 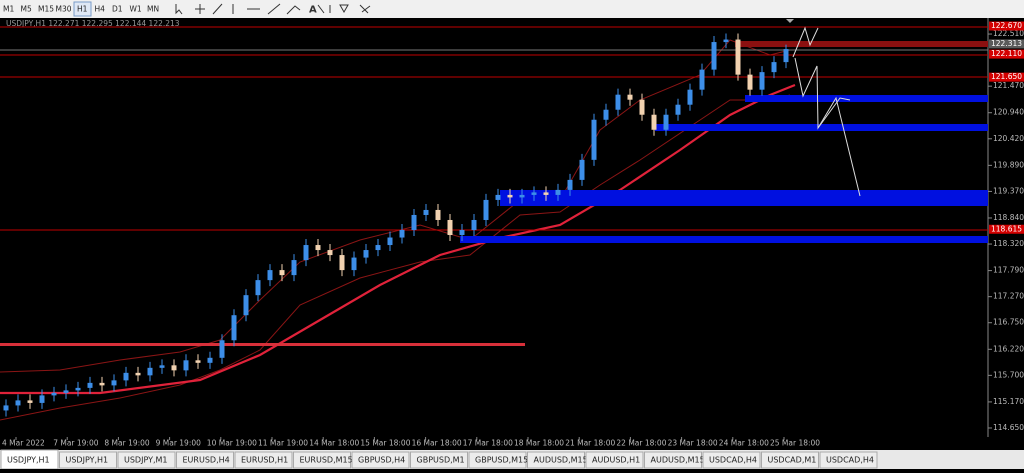 I want to click on time-label: 9 Mar 19:00, so click(x=179, y=443).